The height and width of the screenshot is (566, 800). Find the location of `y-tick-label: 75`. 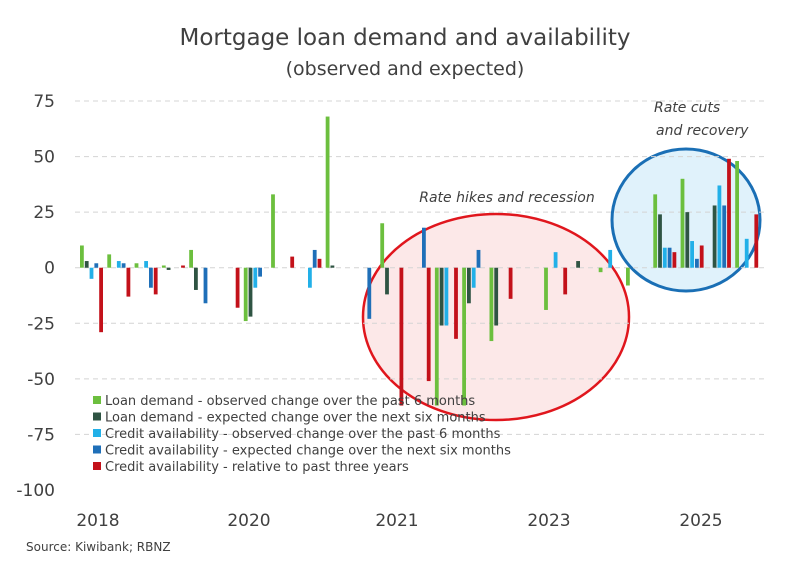

y-tick-label: 75 is located at coordinates (44, 102).